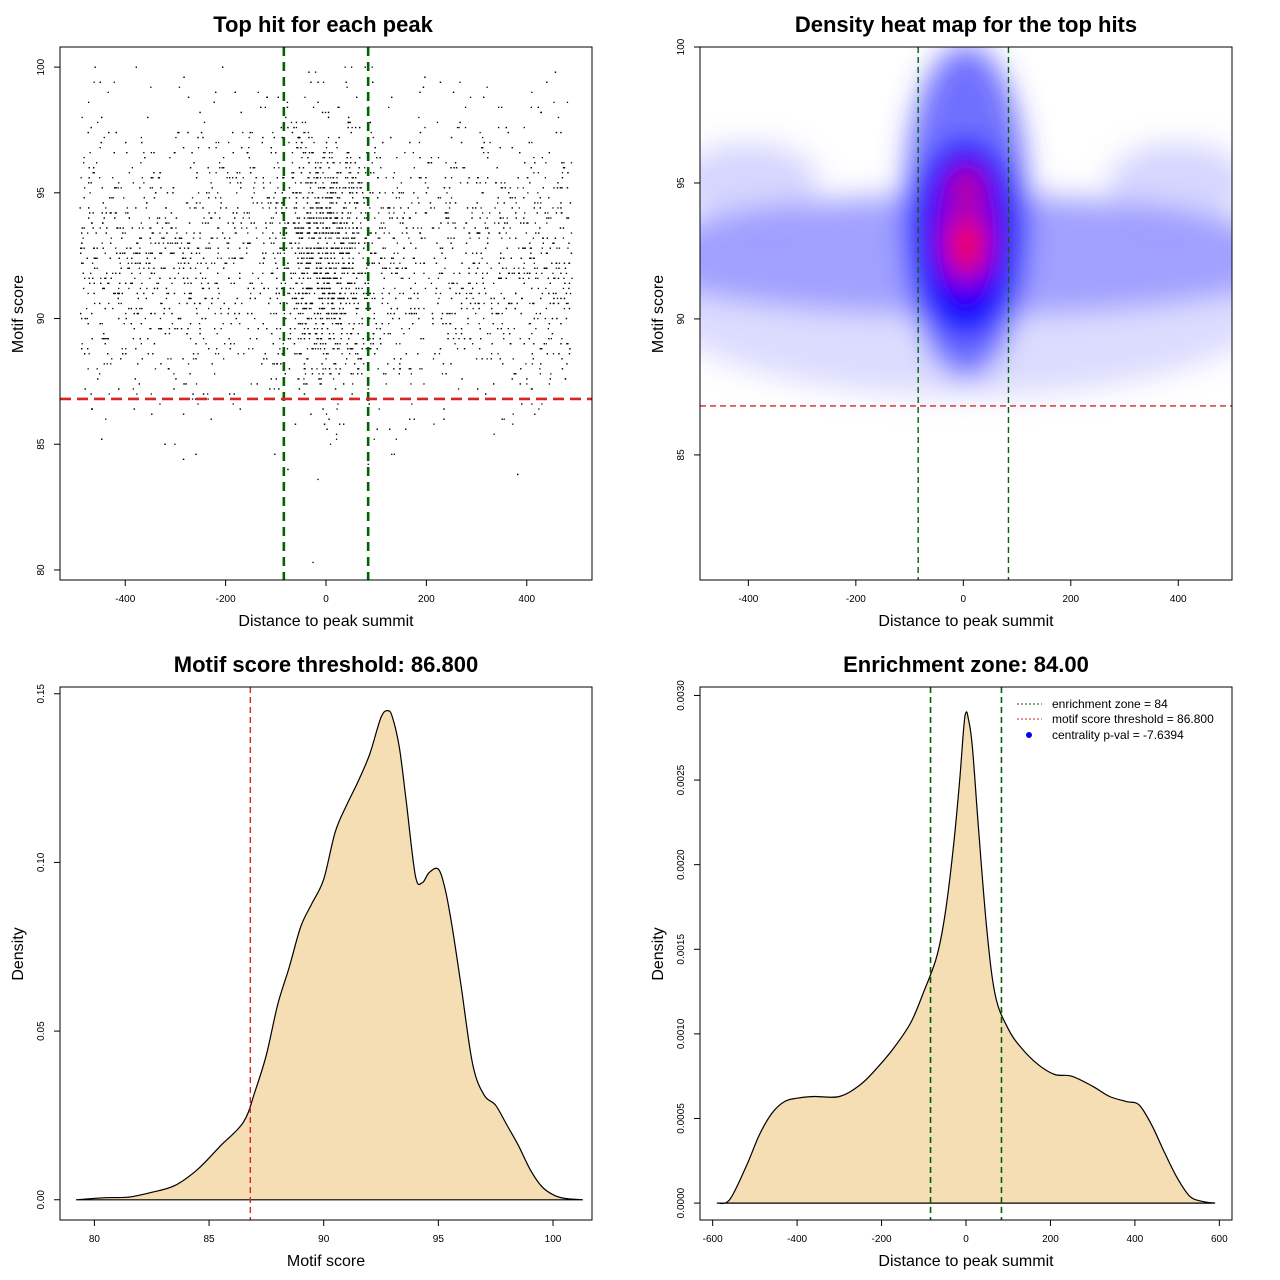 This screenshot has width=1280, height=1280. I want to click on heatmap-density-blobs, so click(966, 222).